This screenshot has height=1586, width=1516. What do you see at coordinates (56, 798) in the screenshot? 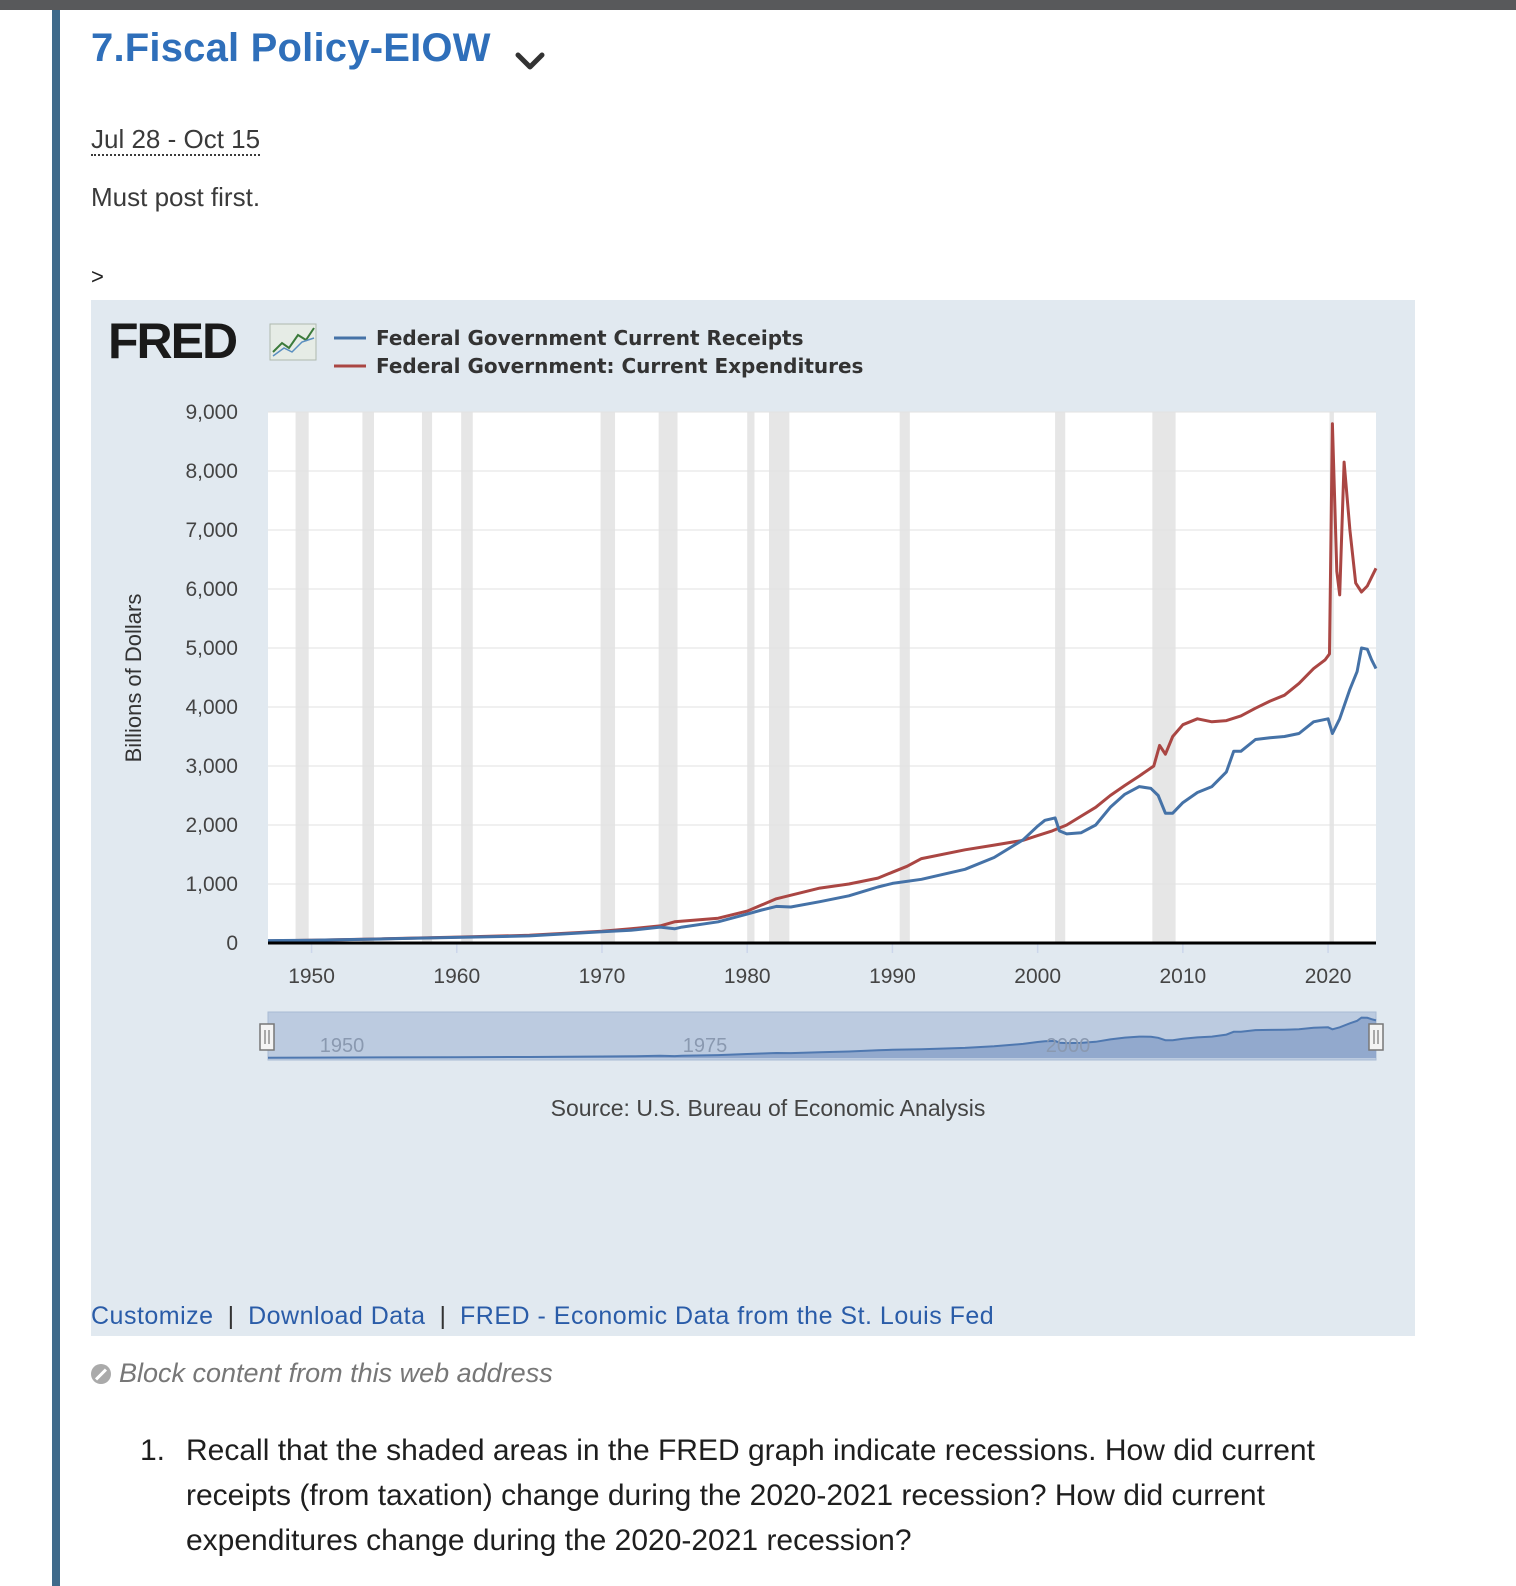
I see `content-accent-bar` at bounding box center [56, 798].